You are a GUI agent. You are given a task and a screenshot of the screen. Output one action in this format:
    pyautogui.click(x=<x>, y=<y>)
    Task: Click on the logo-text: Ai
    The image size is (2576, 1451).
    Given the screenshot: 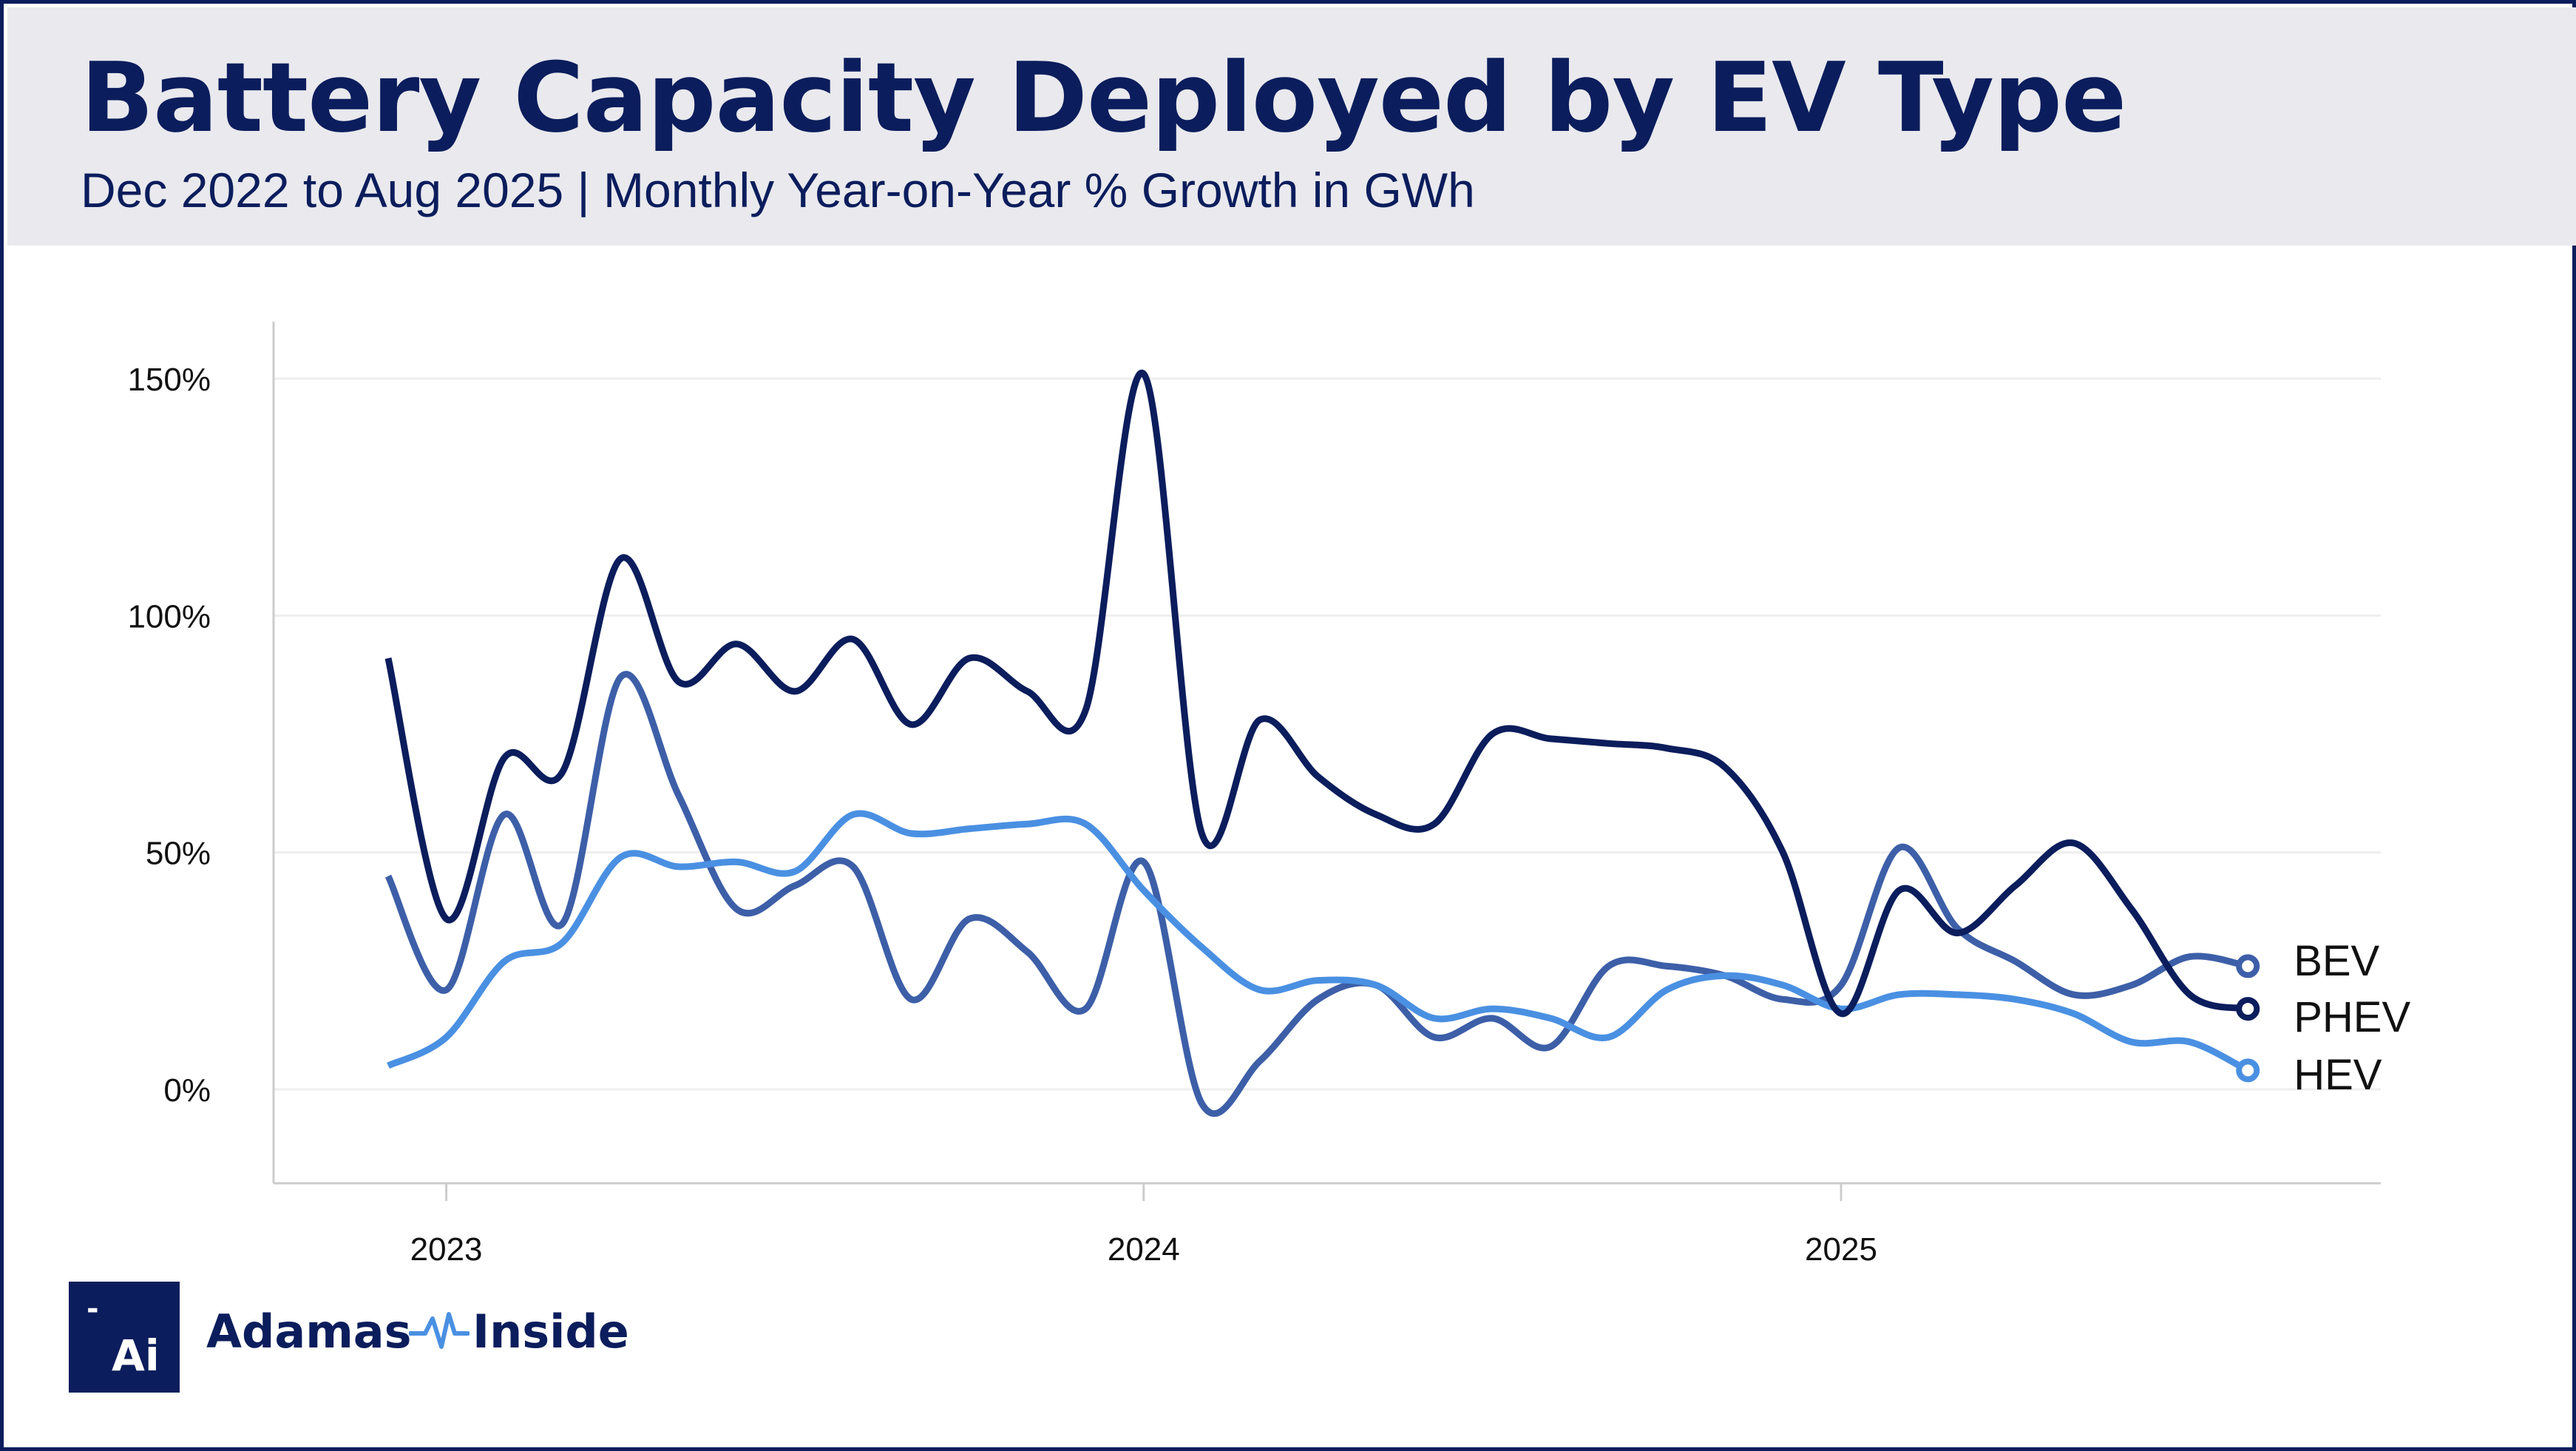 What is the action you would take?
    pyautogui.click(x=136, y=1355)
    